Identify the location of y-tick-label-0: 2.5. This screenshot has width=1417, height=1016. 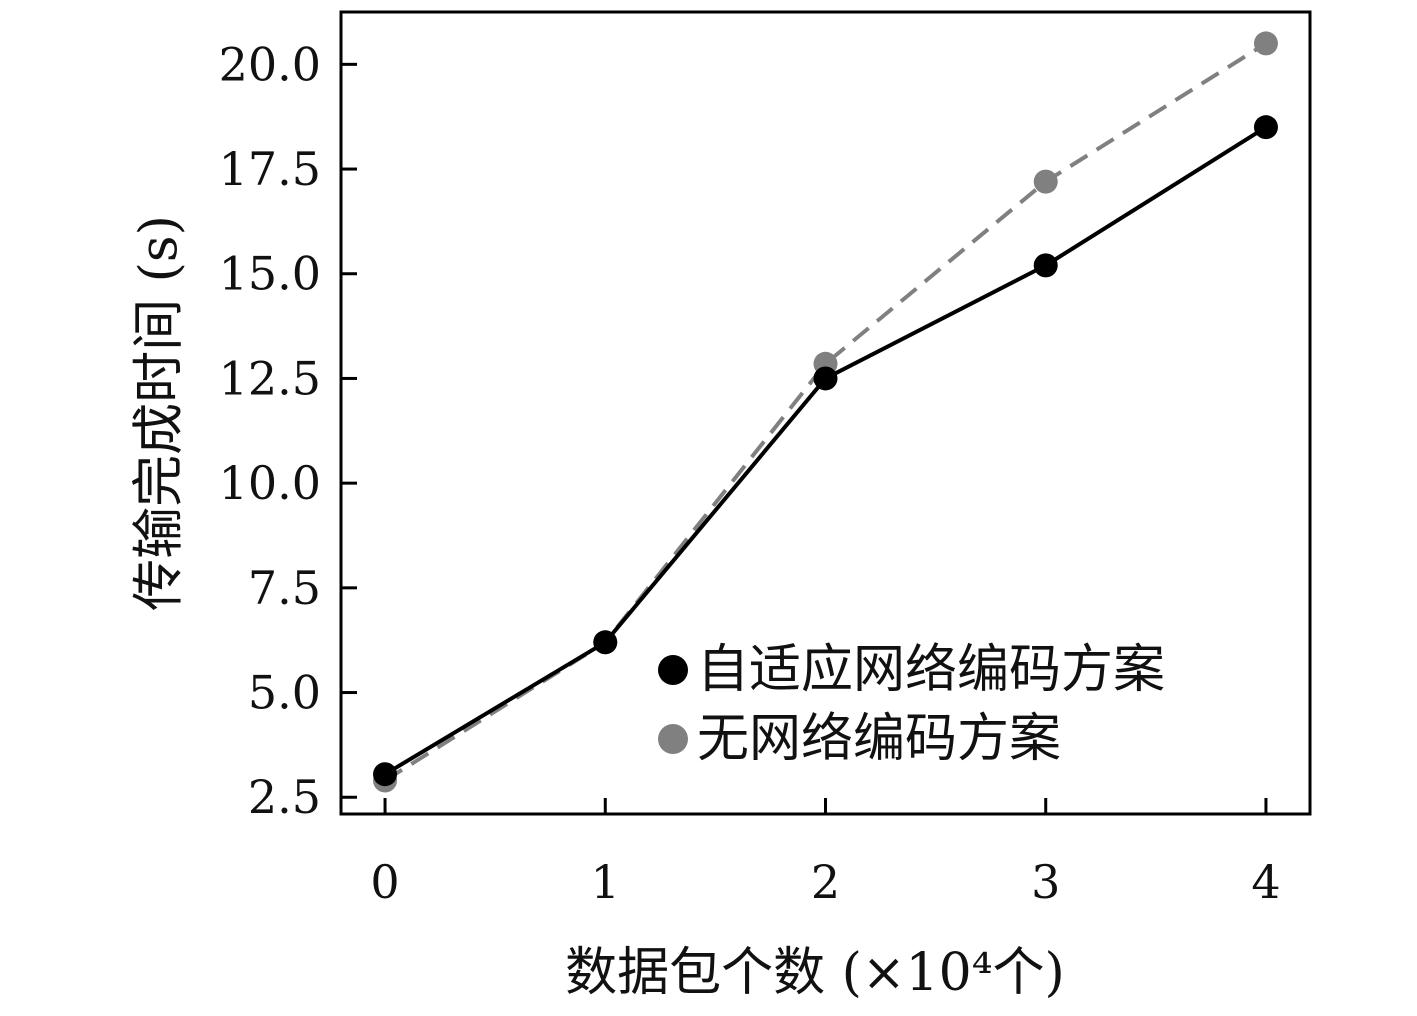
(284, 797).